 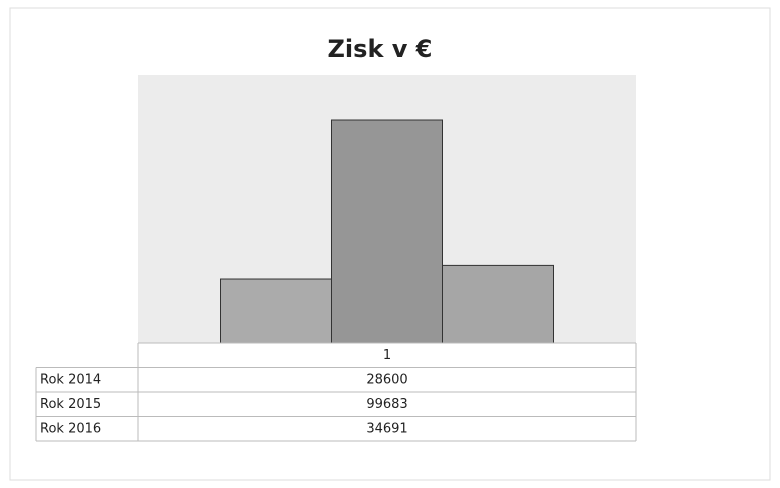 I want to click on category-label: 1, so click(x=387, y=355).